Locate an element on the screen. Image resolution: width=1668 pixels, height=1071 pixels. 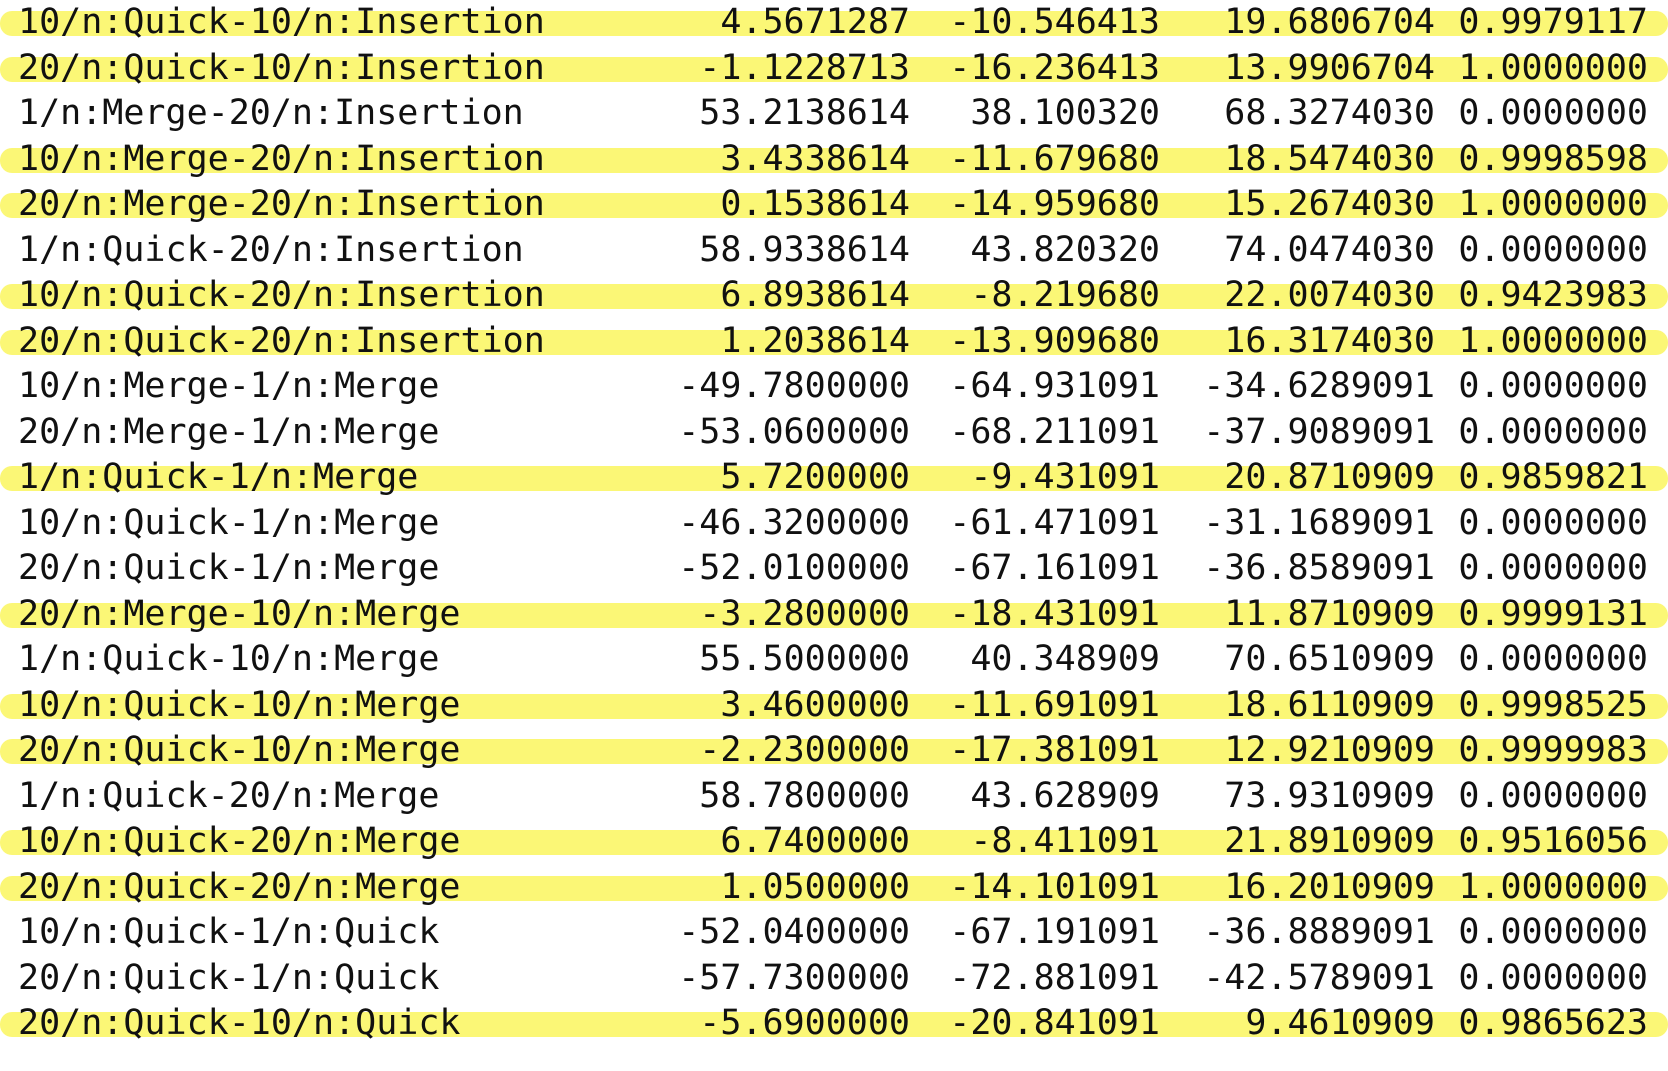
diff-cell: 58.7800000 is located at coordinates (804, 795).